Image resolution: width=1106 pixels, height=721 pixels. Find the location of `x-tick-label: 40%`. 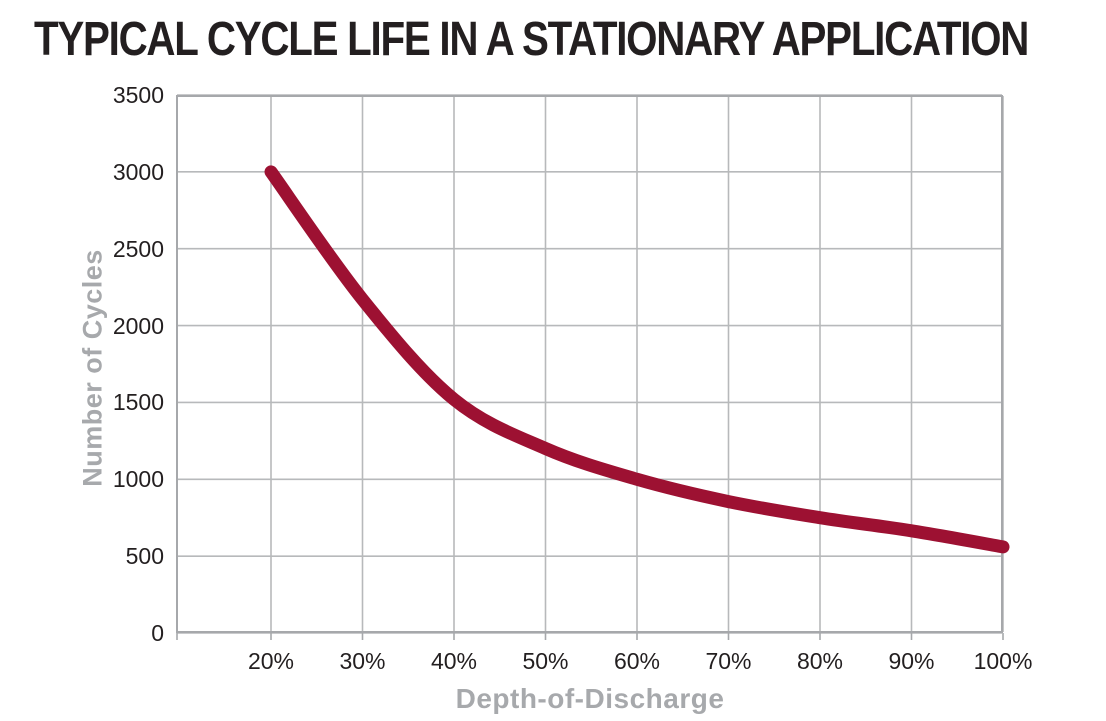

x-tick-label: 40% is located at coordinates (454, 661).